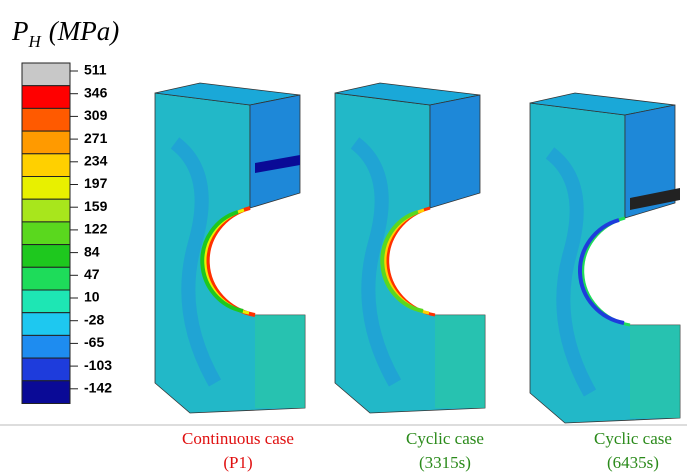  What do you see at coordinates (20, 31) in the screenshot?
I see `symbol: P` at bounding box center [20, 31].